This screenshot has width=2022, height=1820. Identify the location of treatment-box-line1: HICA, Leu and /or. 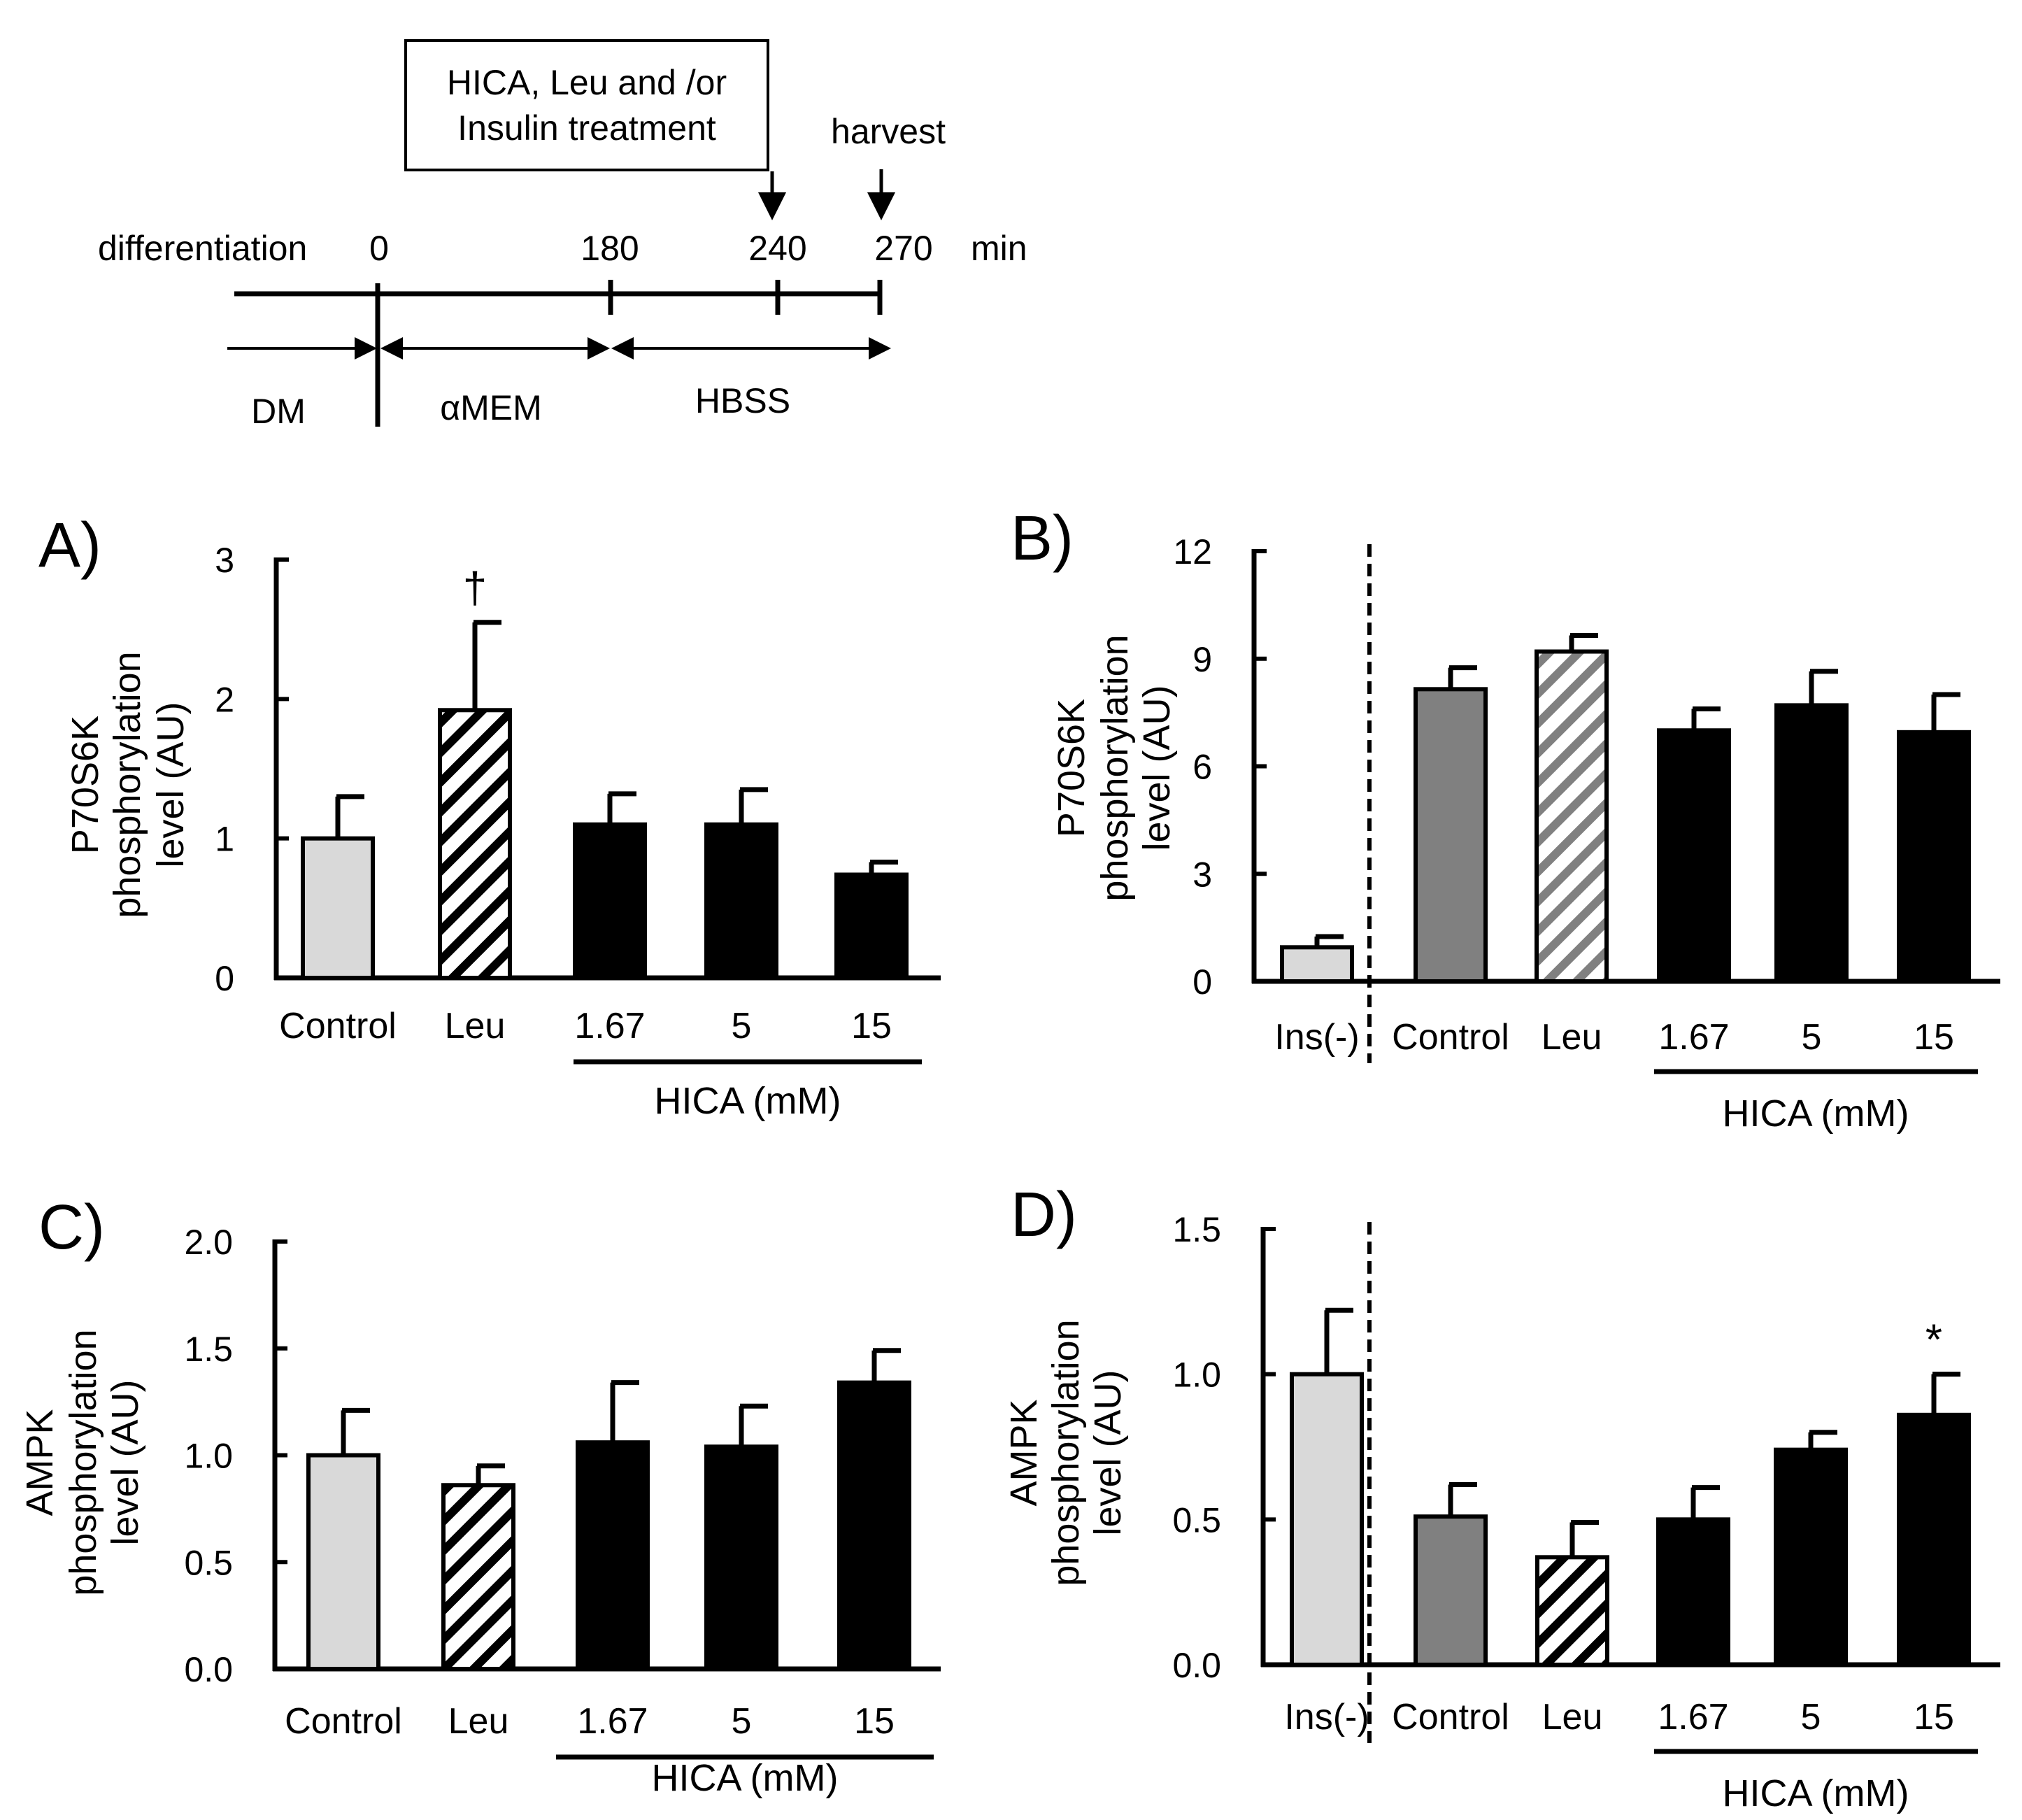
(587, 82).